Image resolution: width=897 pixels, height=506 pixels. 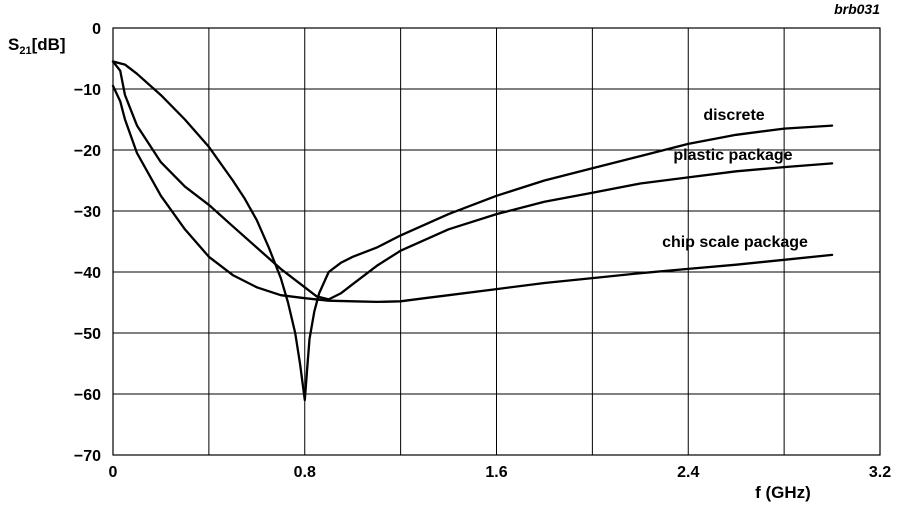 What do you see at coordinates (87, 456) in the screenshot?
I see `y-tick-label: −70` at bounding box center [87, 456].